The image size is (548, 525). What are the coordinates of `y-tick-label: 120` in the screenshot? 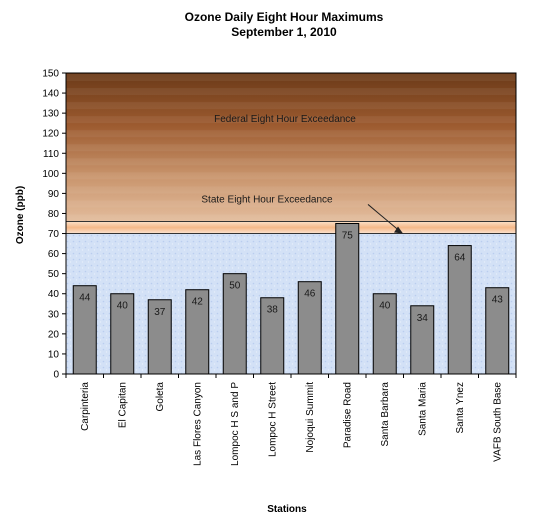 It's located at (50, 134).